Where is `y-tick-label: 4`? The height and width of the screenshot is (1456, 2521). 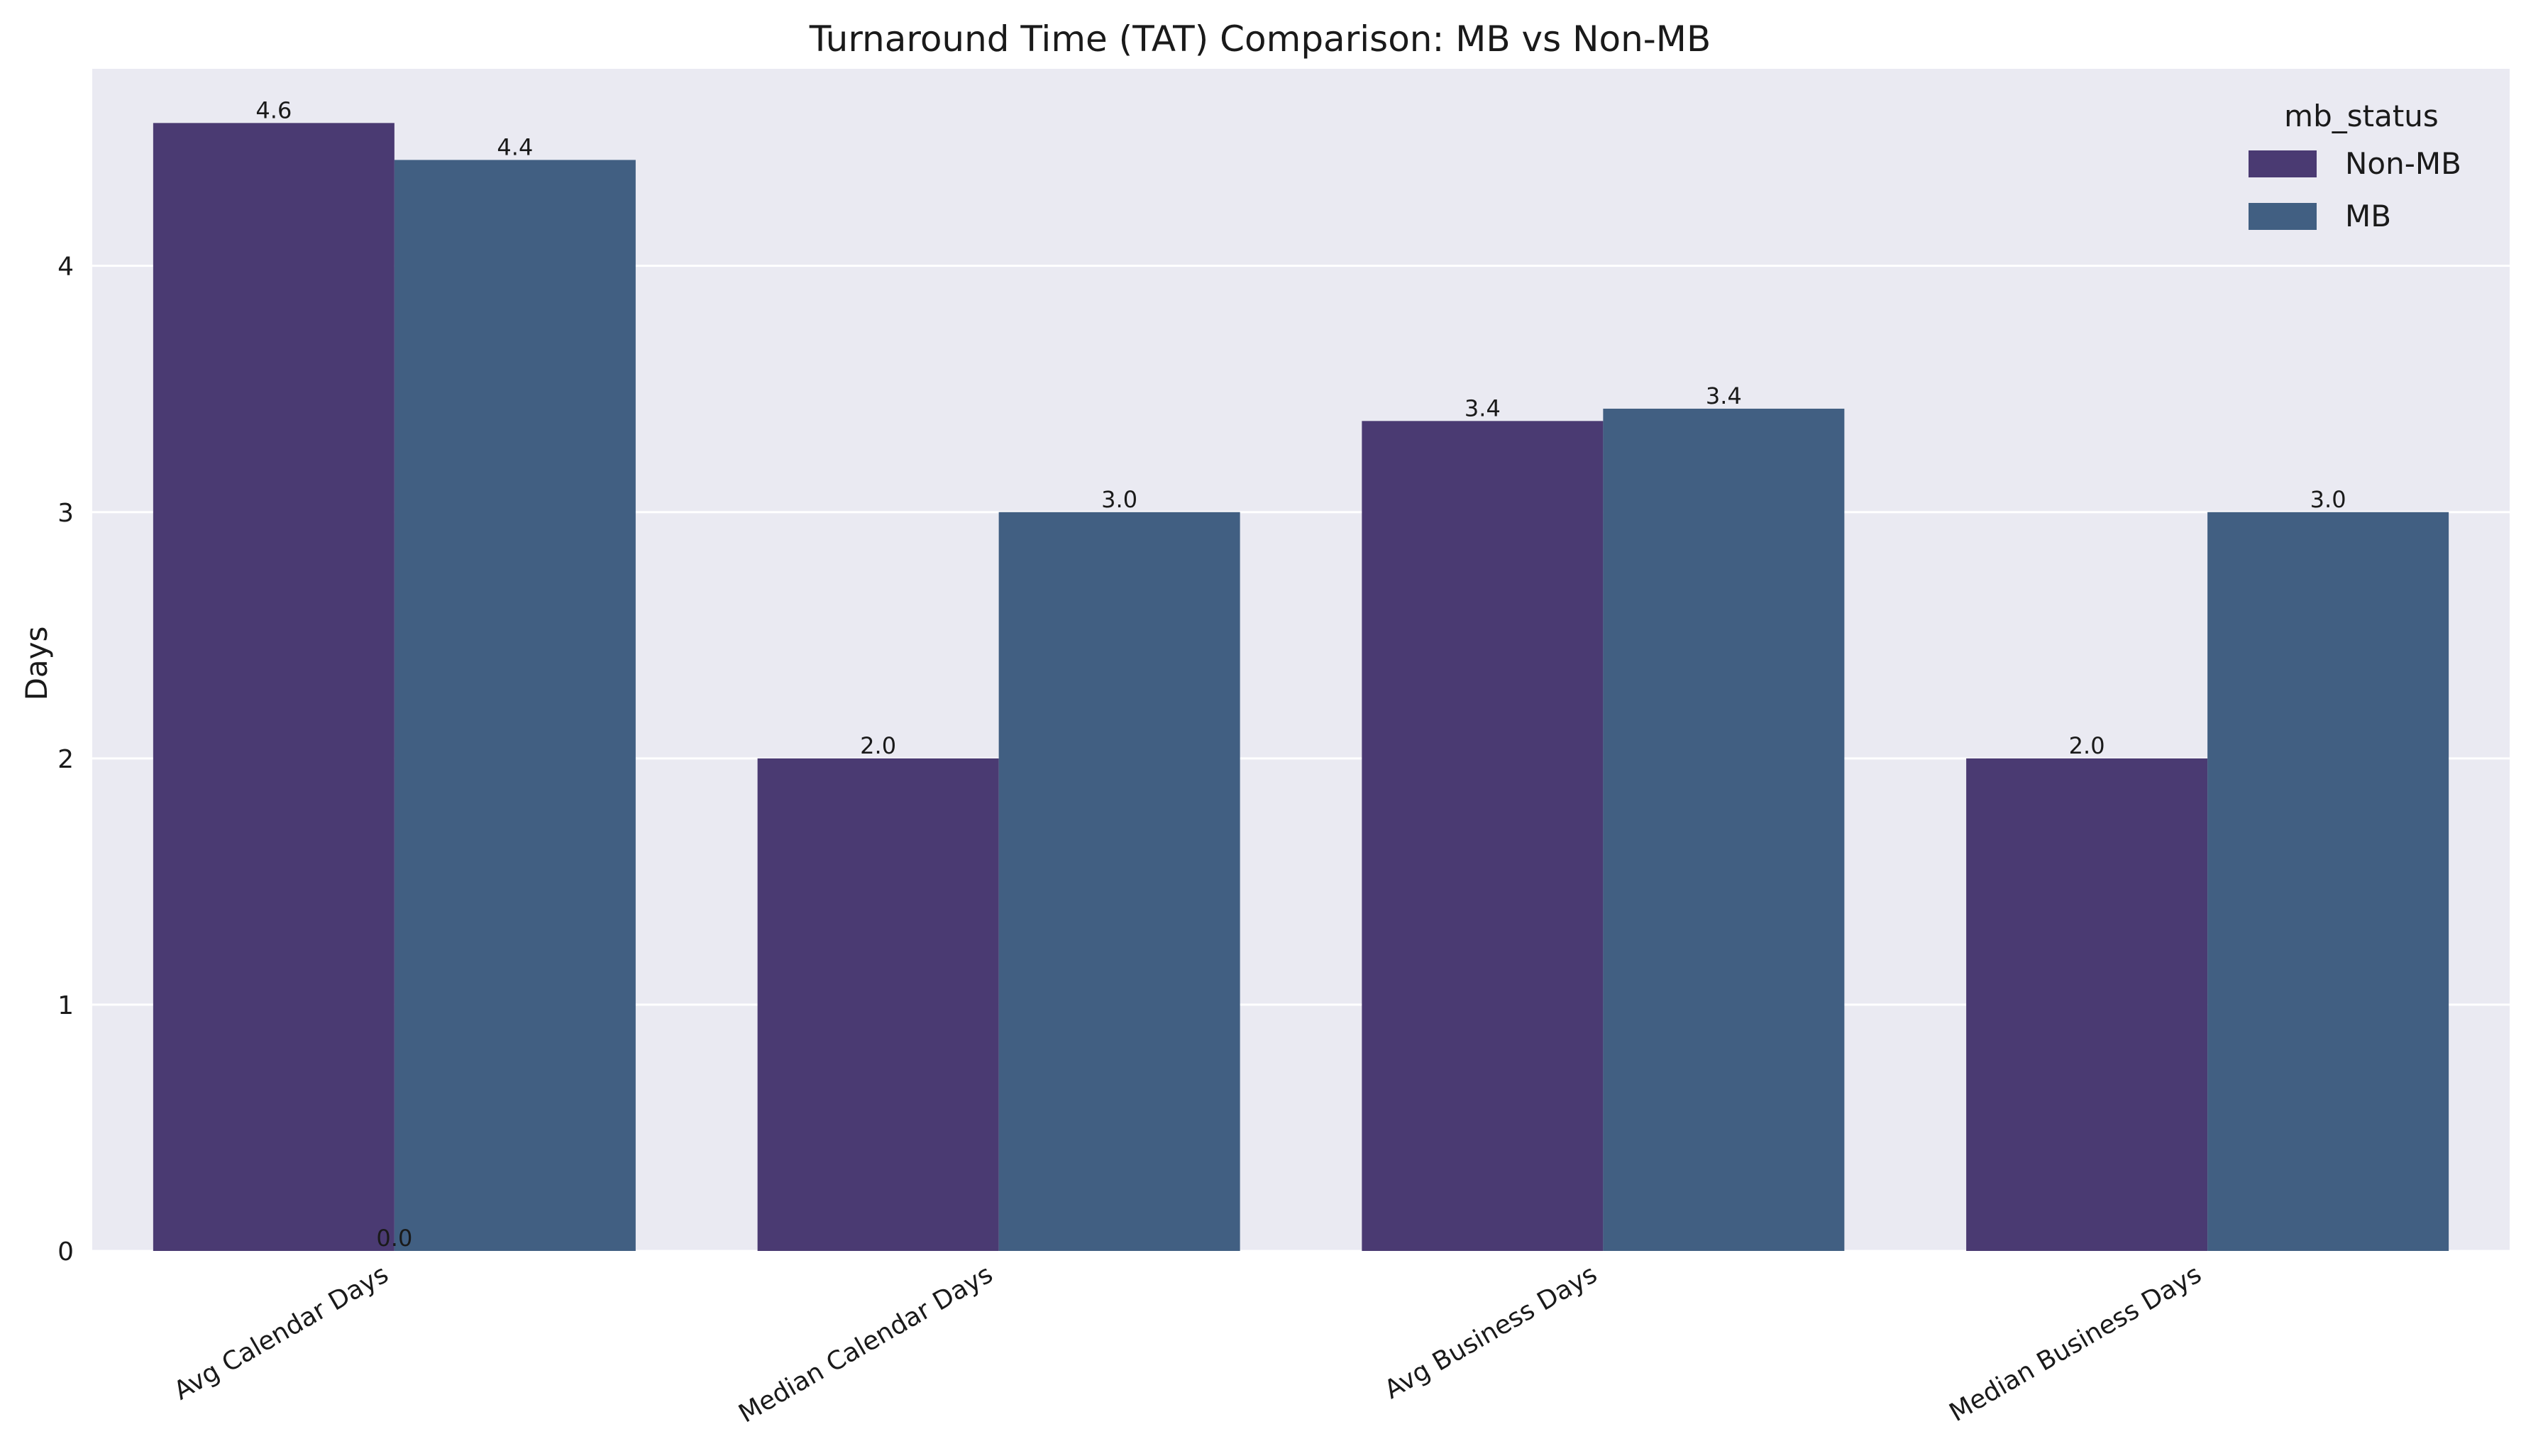
y-tick-label: 4 is located at coordinates (65, 267).